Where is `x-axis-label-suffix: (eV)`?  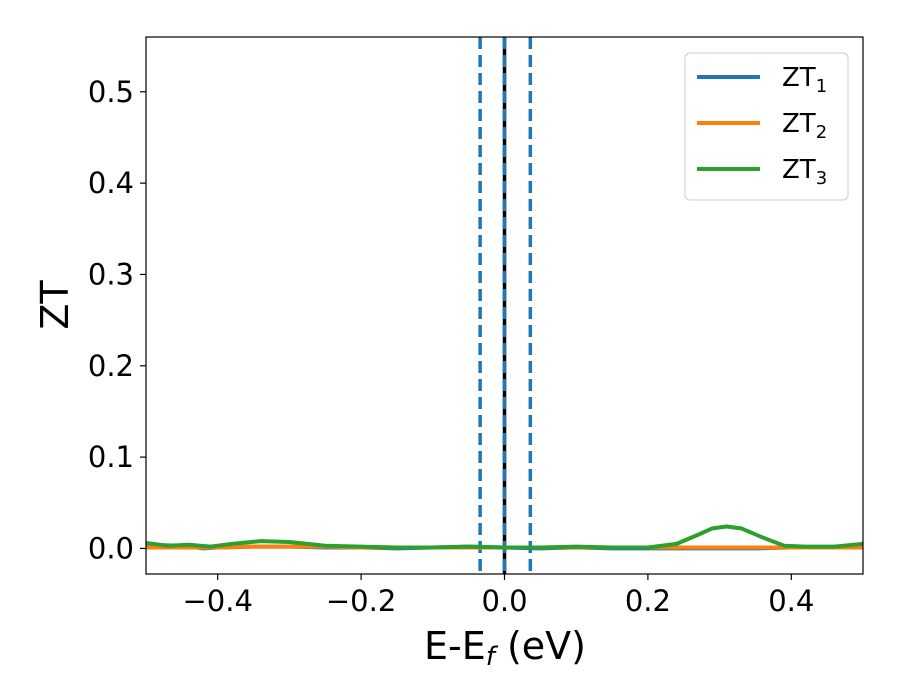 x-axis-label-suffix: (eV) is located at coordinates (540, 646).